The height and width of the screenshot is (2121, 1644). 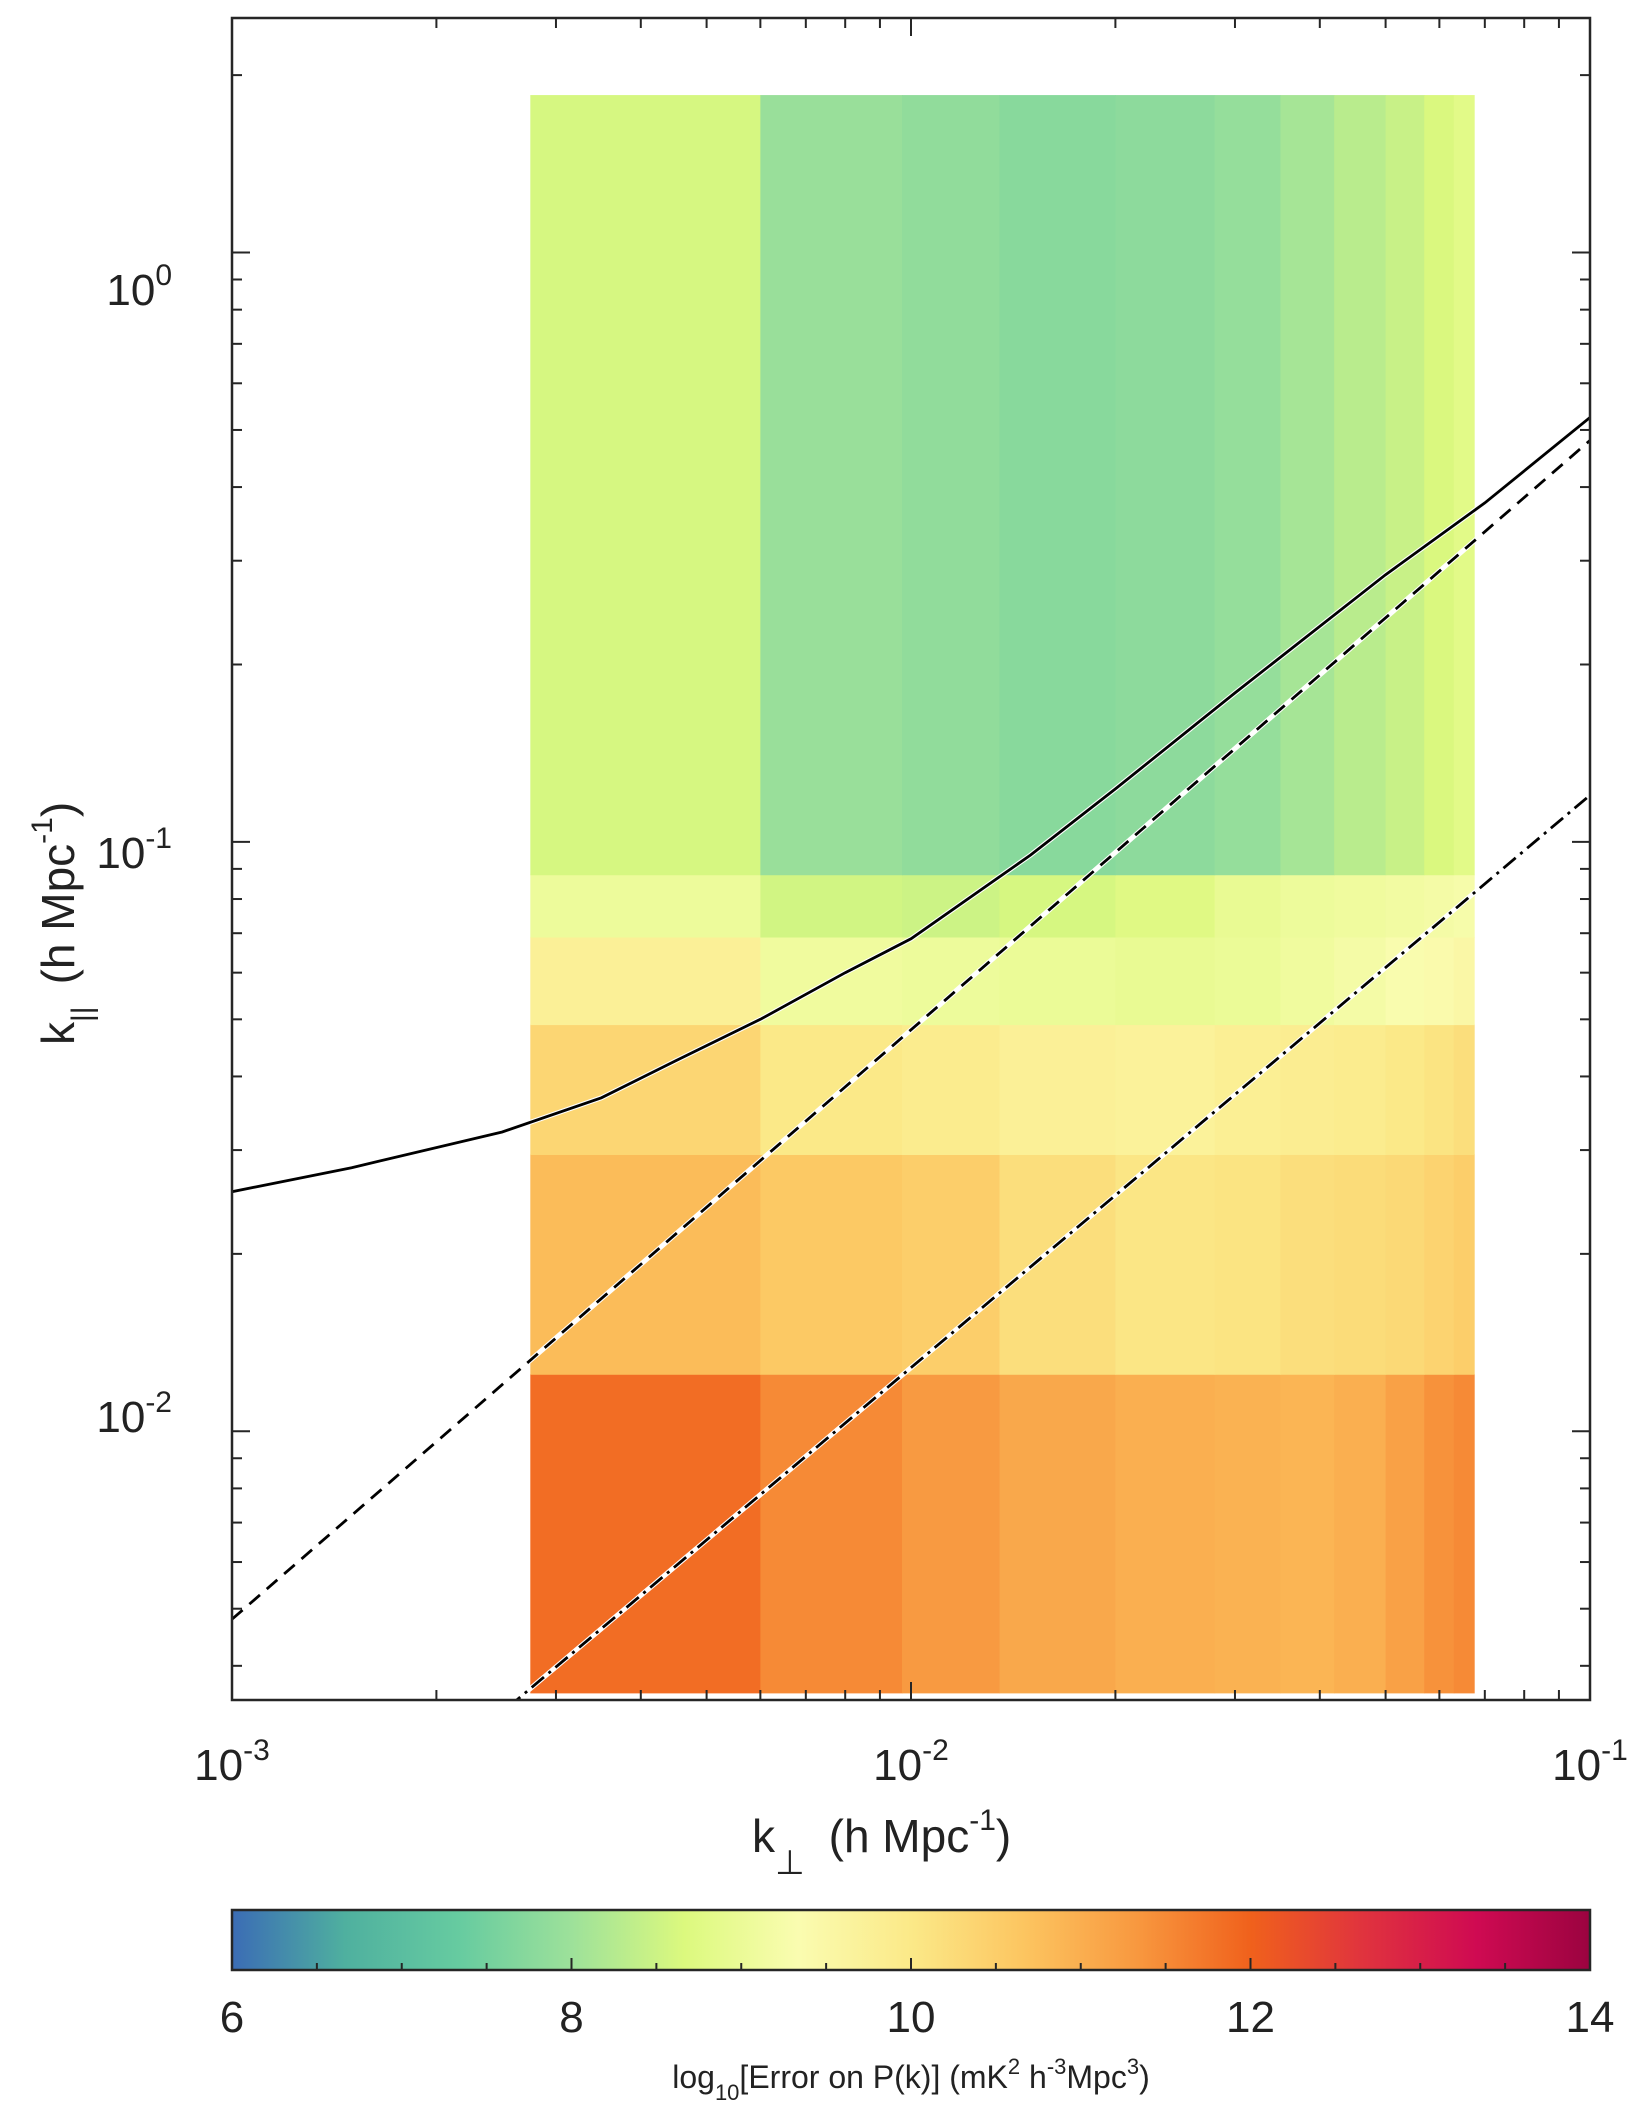 What do you see at coordinates (232, 2017) in the screenshot?
I see `colorbar-tick-label-6: 6` at bounding box center [232, 2017].